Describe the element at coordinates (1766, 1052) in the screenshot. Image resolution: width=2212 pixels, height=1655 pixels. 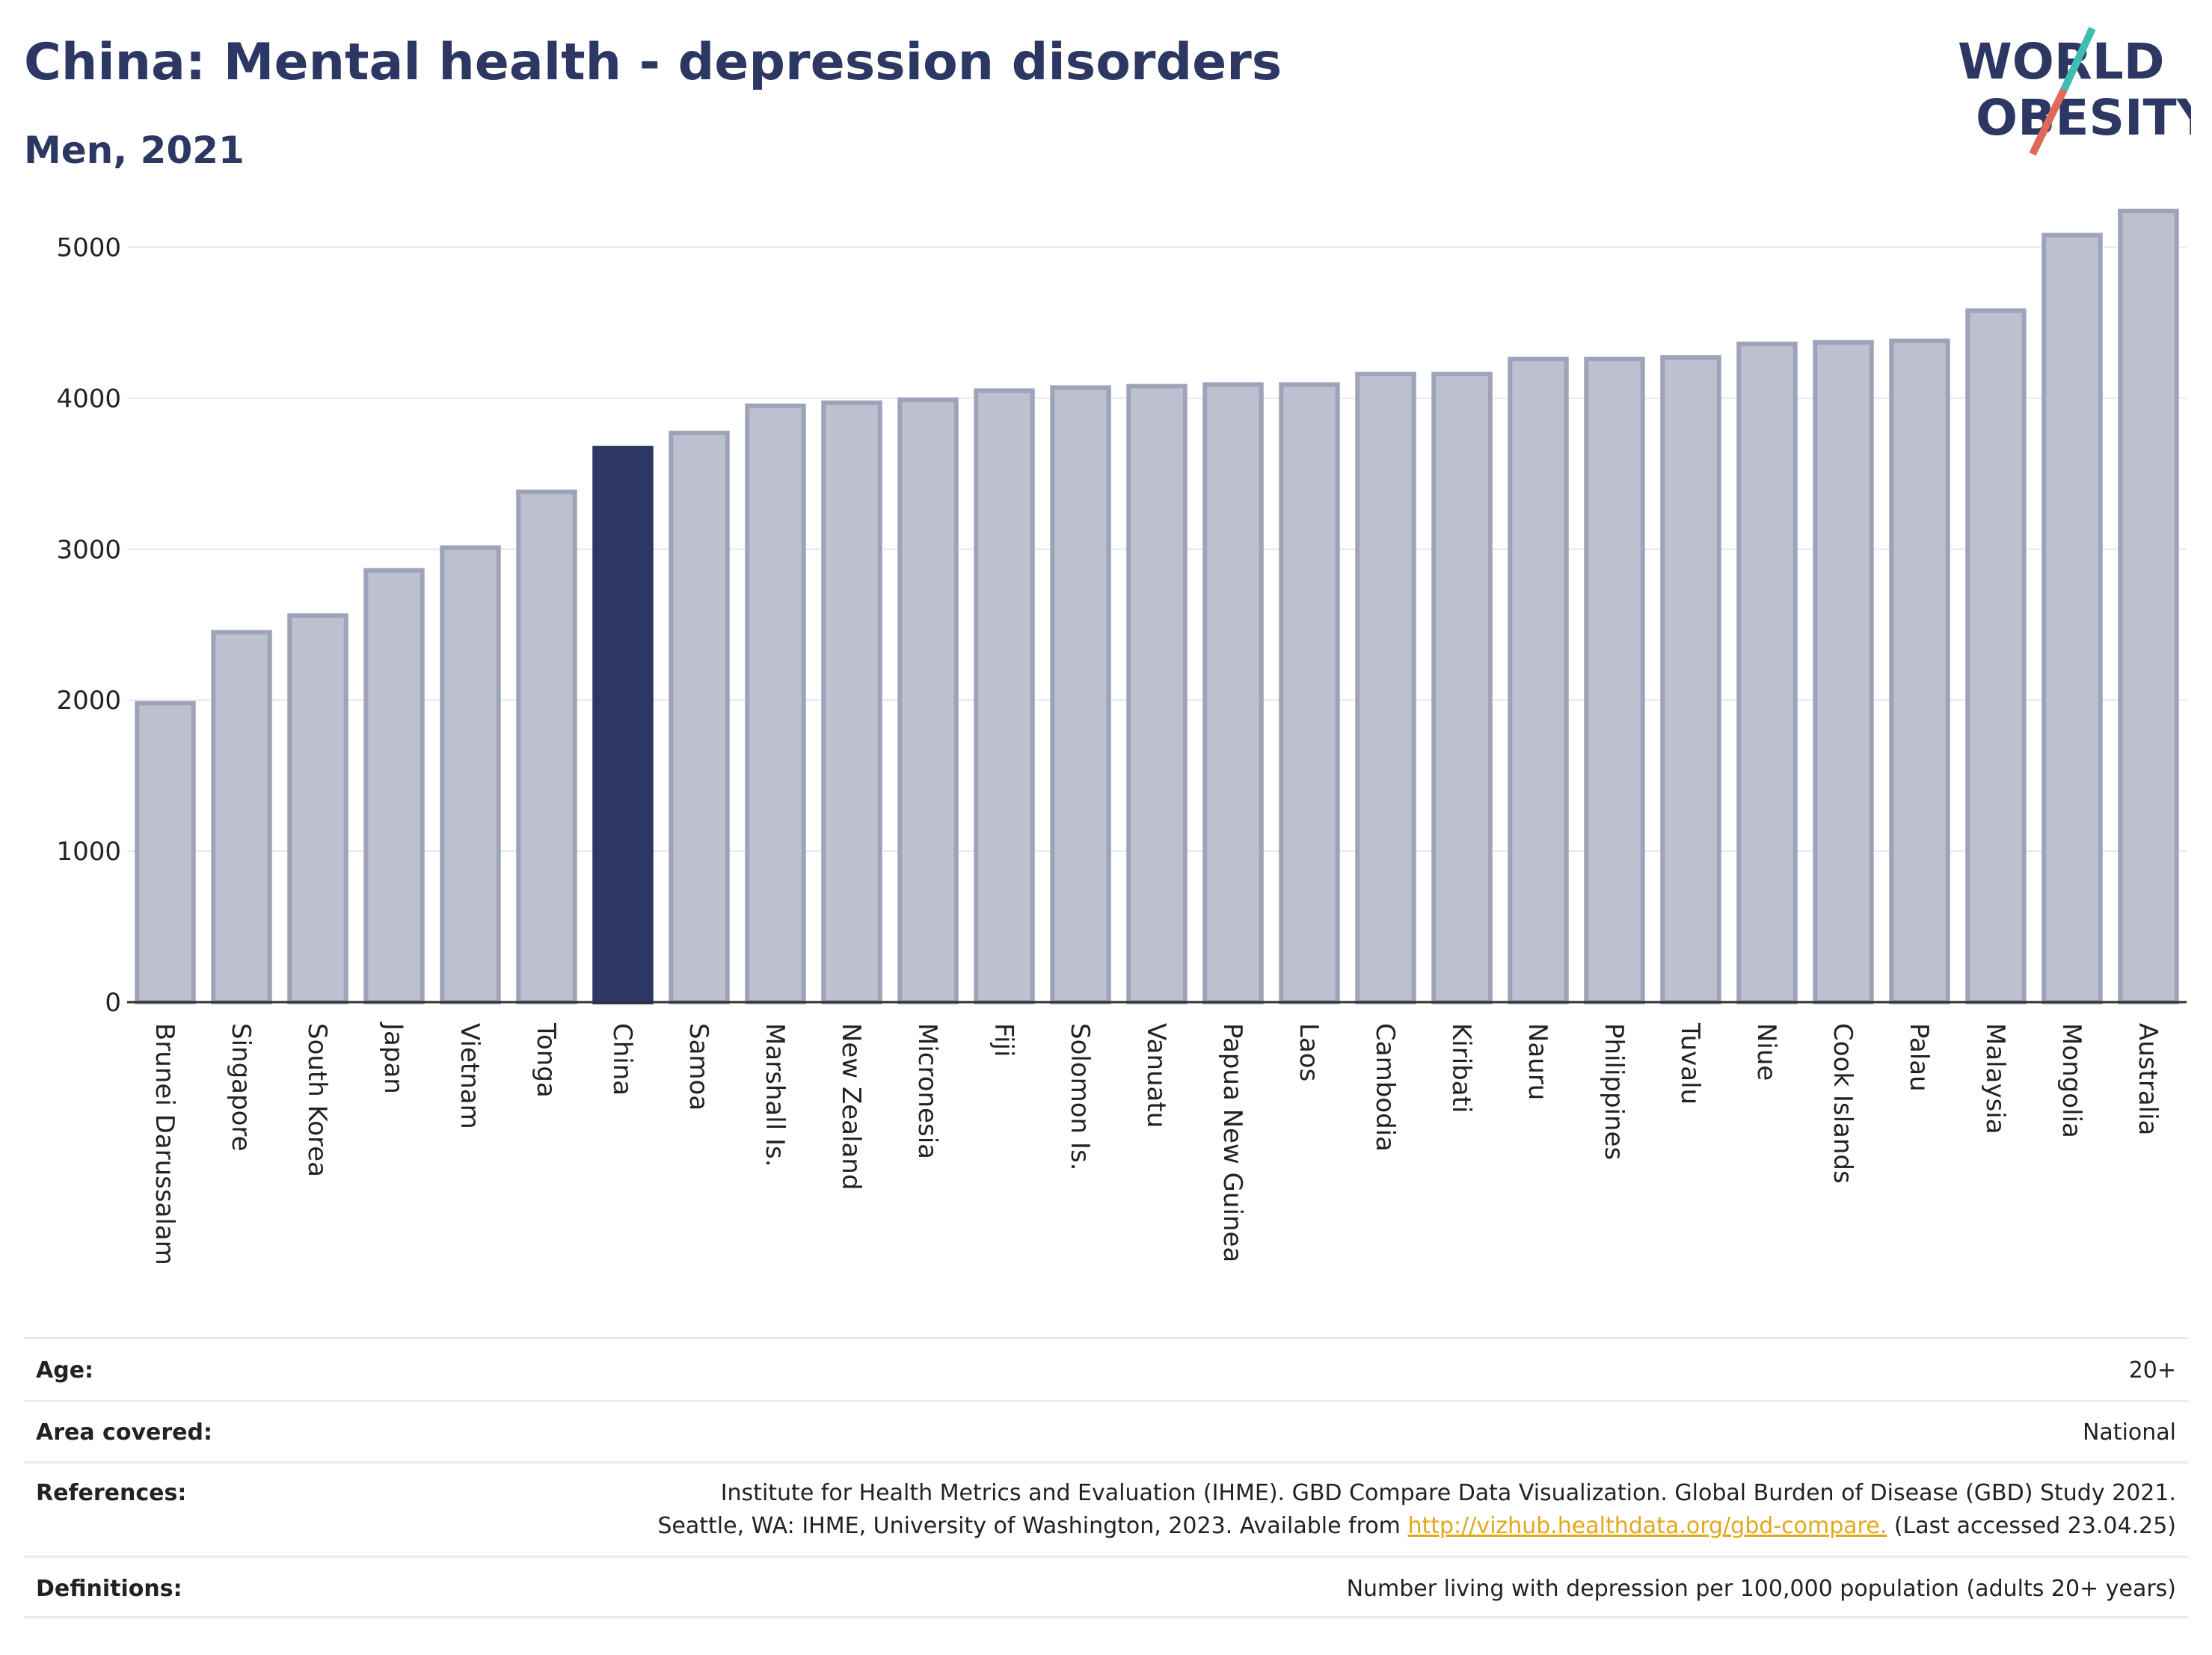
I see `x-tick-label: Niue` at that location.